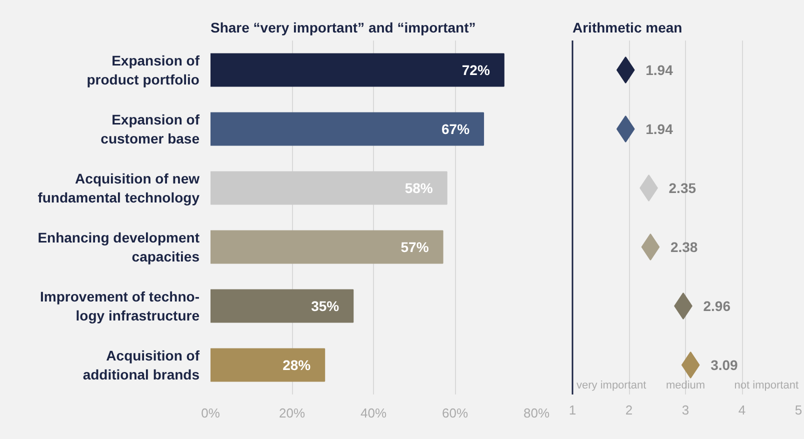  Describe the element at coordinates (717, 306) in the screenshot. I see `data-label: 2.96` at that location.